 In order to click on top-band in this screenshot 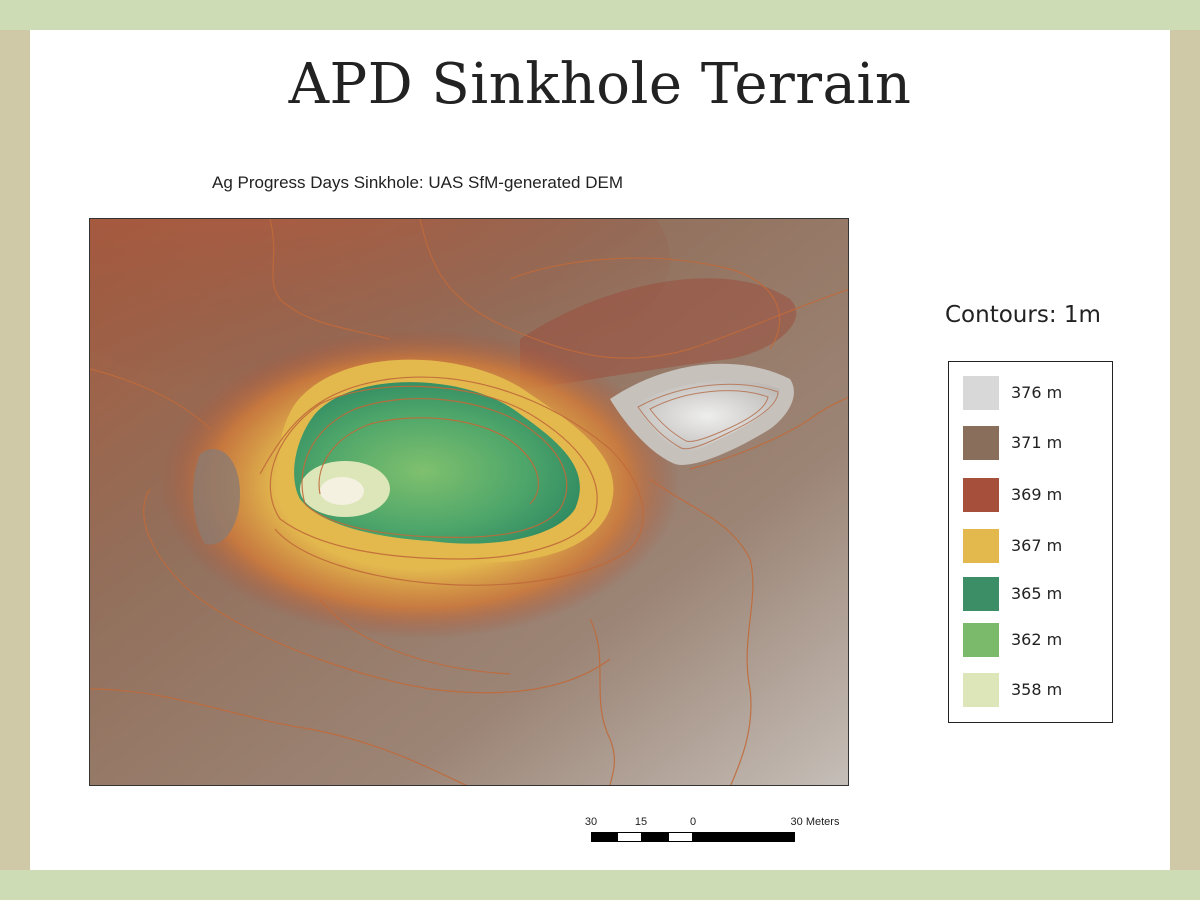, I will do `click(600, 15)`.